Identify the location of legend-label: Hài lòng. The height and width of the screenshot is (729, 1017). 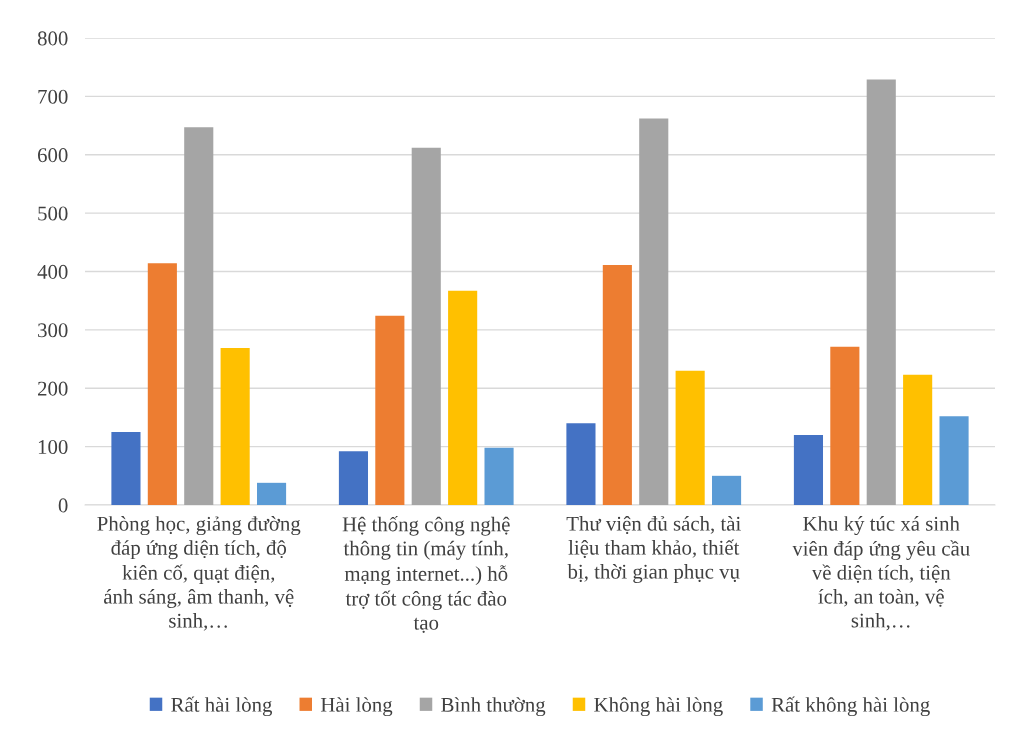
(356, 707).